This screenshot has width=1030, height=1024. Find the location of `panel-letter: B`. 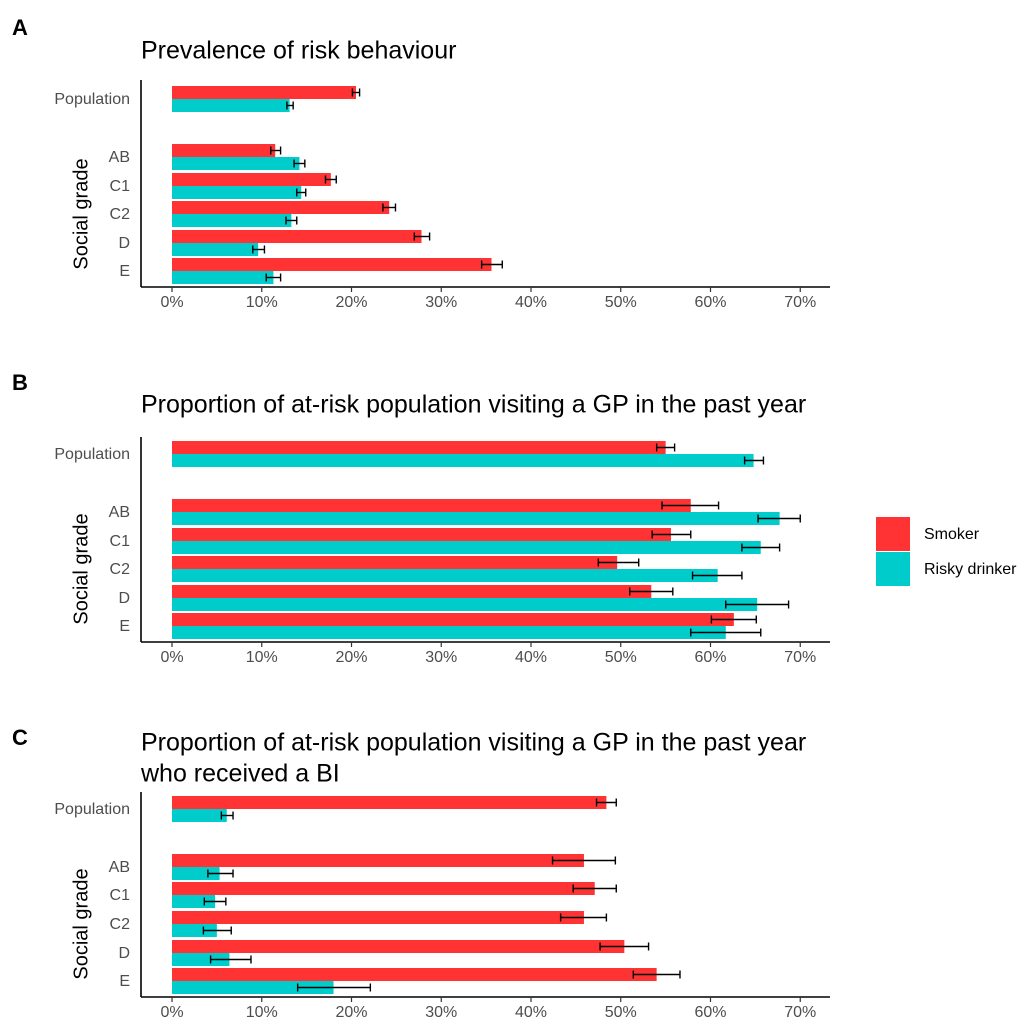

panel-letter: B is located at coordinates (20, 382).